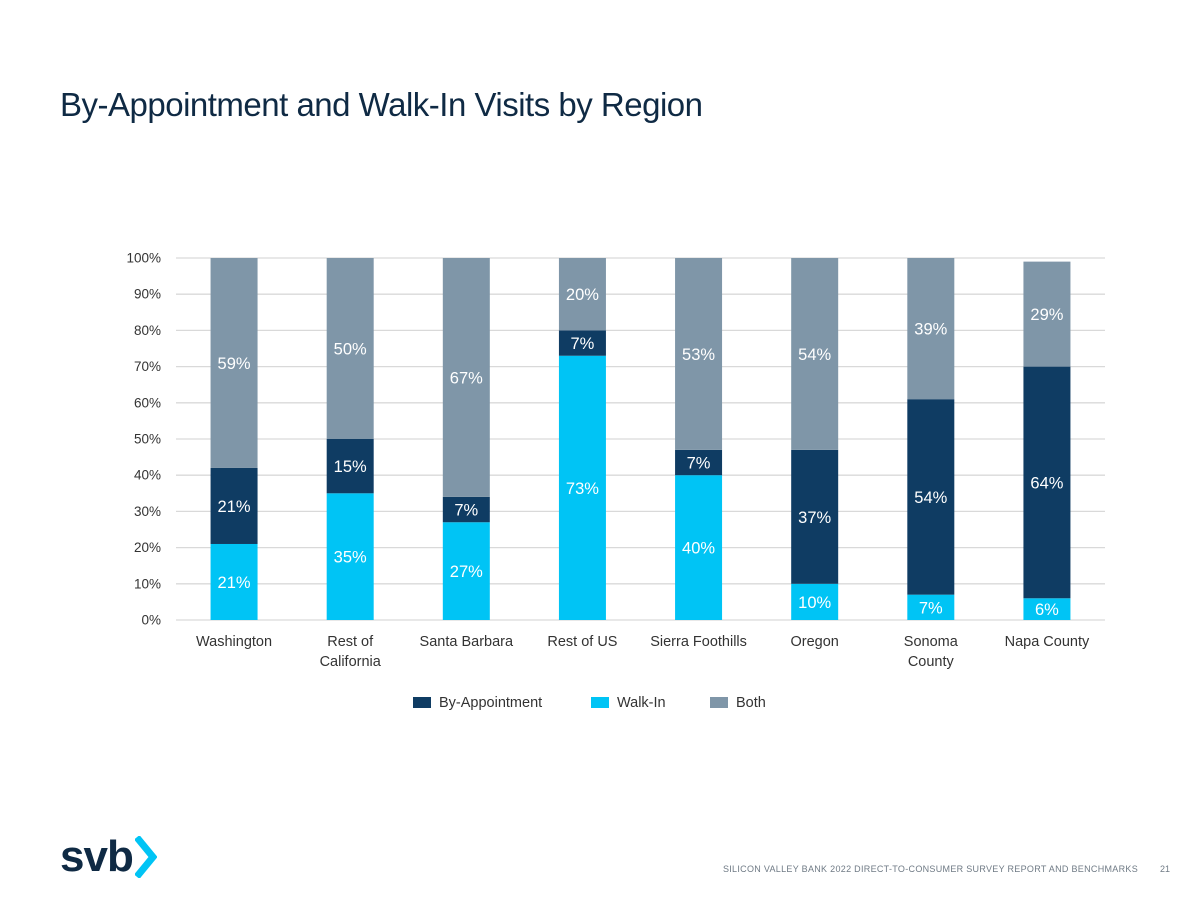 This screenshot has height=900, width=1200. What do you see at coordinates (147, 366) in the screenshot?
I see `y-tick-label: 70%` at bounding box center [147, 366].